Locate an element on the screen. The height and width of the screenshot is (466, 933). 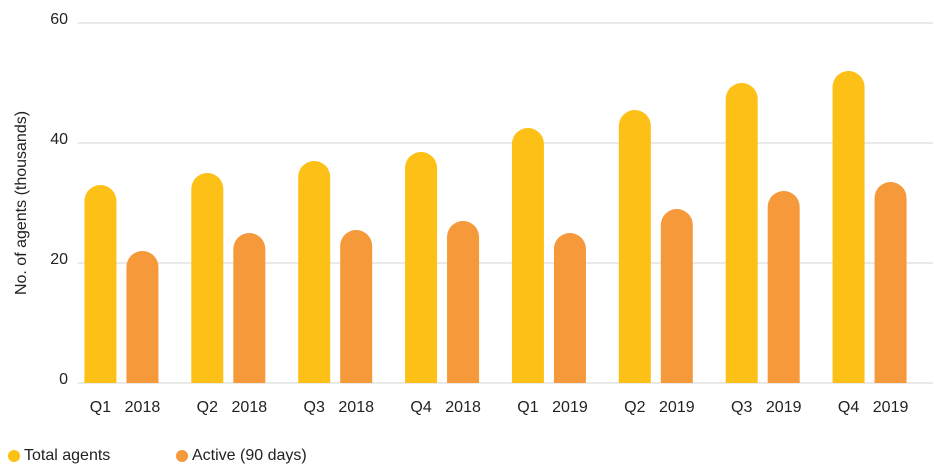
y-tick-label: 20 is located at coordinates (59, 259).